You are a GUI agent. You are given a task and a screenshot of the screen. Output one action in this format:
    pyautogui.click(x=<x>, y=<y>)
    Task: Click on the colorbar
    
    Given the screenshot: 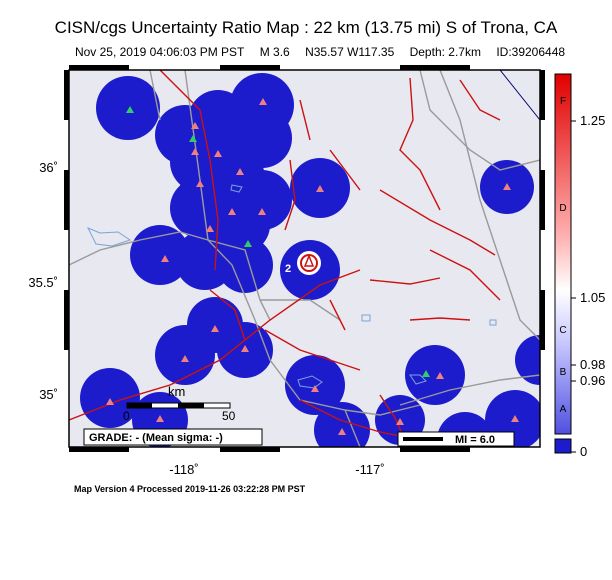 What is the action you would take?
    pyautogui.click(x=563, y=254)
    